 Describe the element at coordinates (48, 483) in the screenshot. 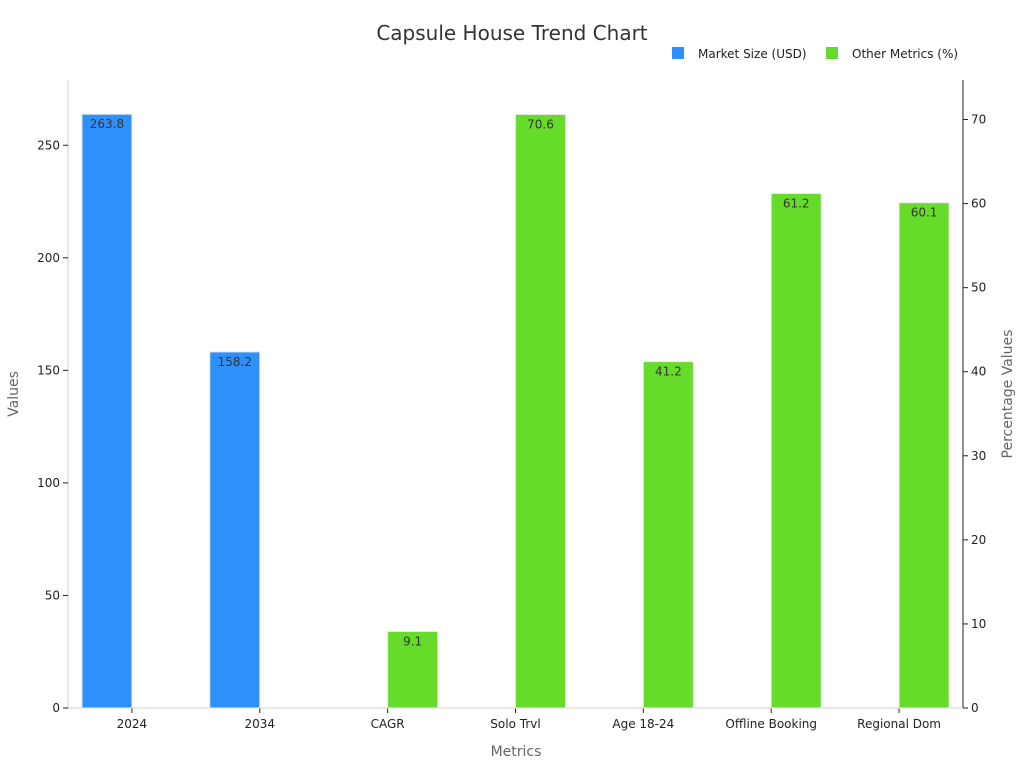

I see `y-left-tick-label: 100` at that location.